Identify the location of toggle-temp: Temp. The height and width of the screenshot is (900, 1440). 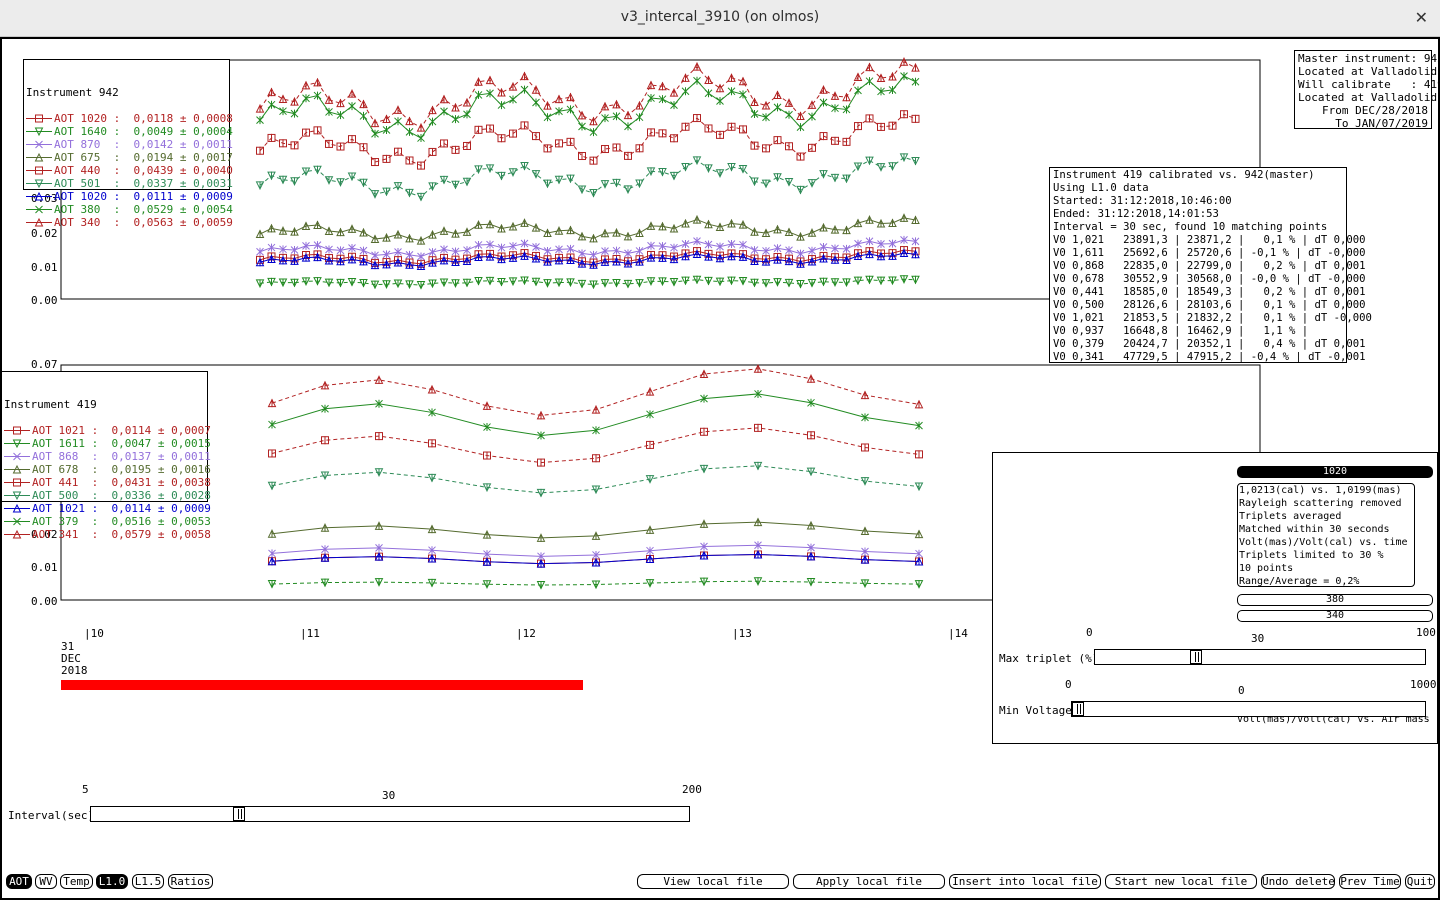
(76, 881).